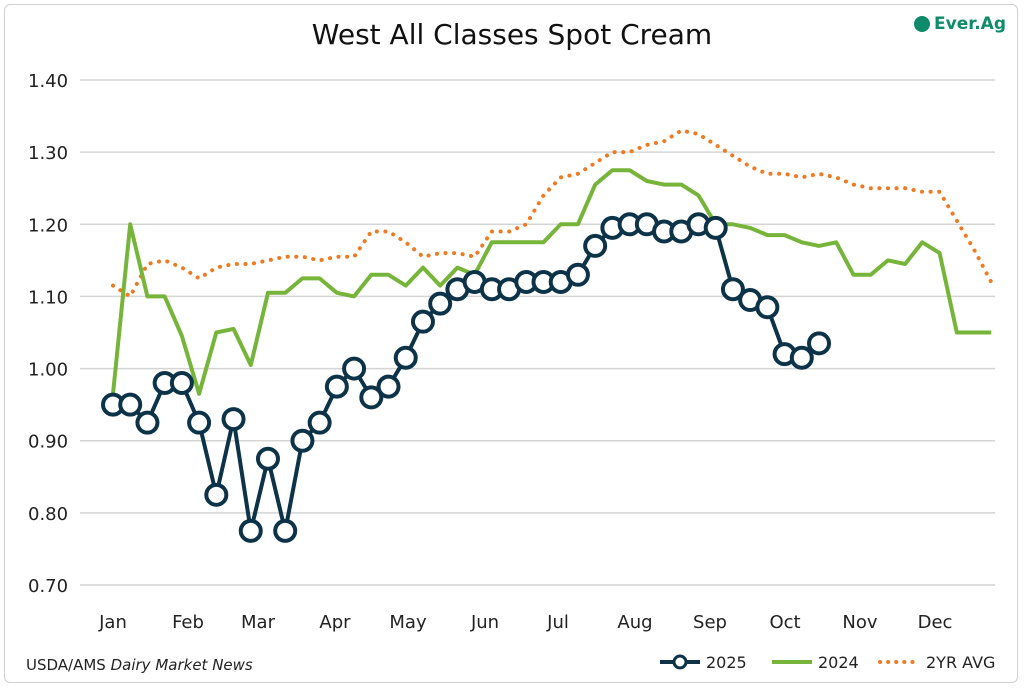 The width and height of the screenshot is (1024, 689). Describe the element at coordinates (726, 662) in the screenshot. I see `legend-label: 2025` at that location.